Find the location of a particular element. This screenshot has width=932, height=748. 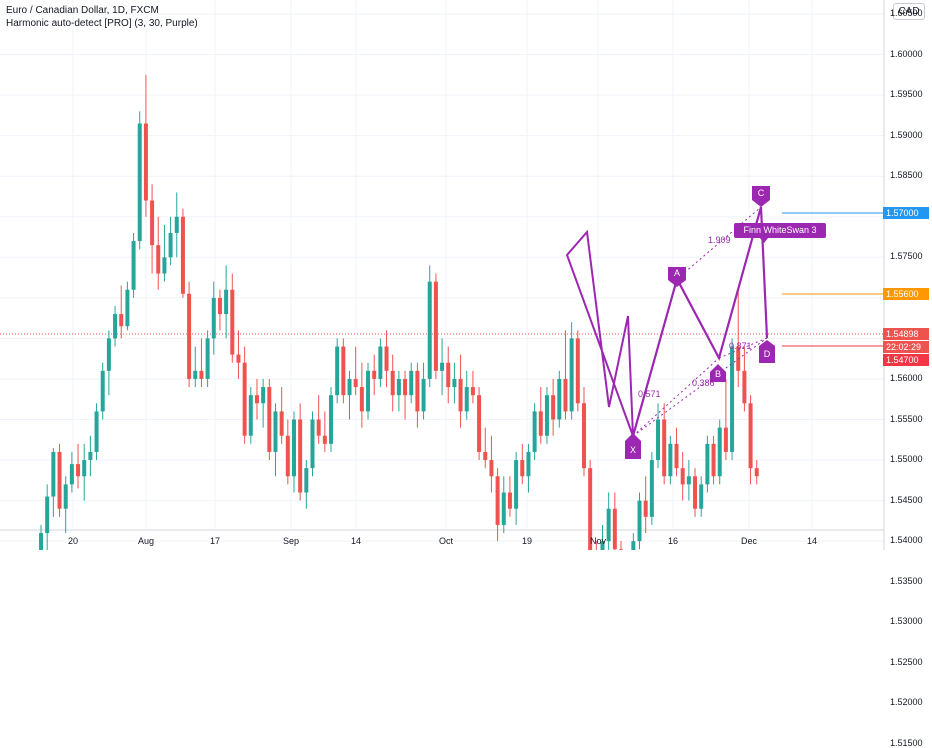

time-tick-label: 16 is located at coordinates (673, 541).